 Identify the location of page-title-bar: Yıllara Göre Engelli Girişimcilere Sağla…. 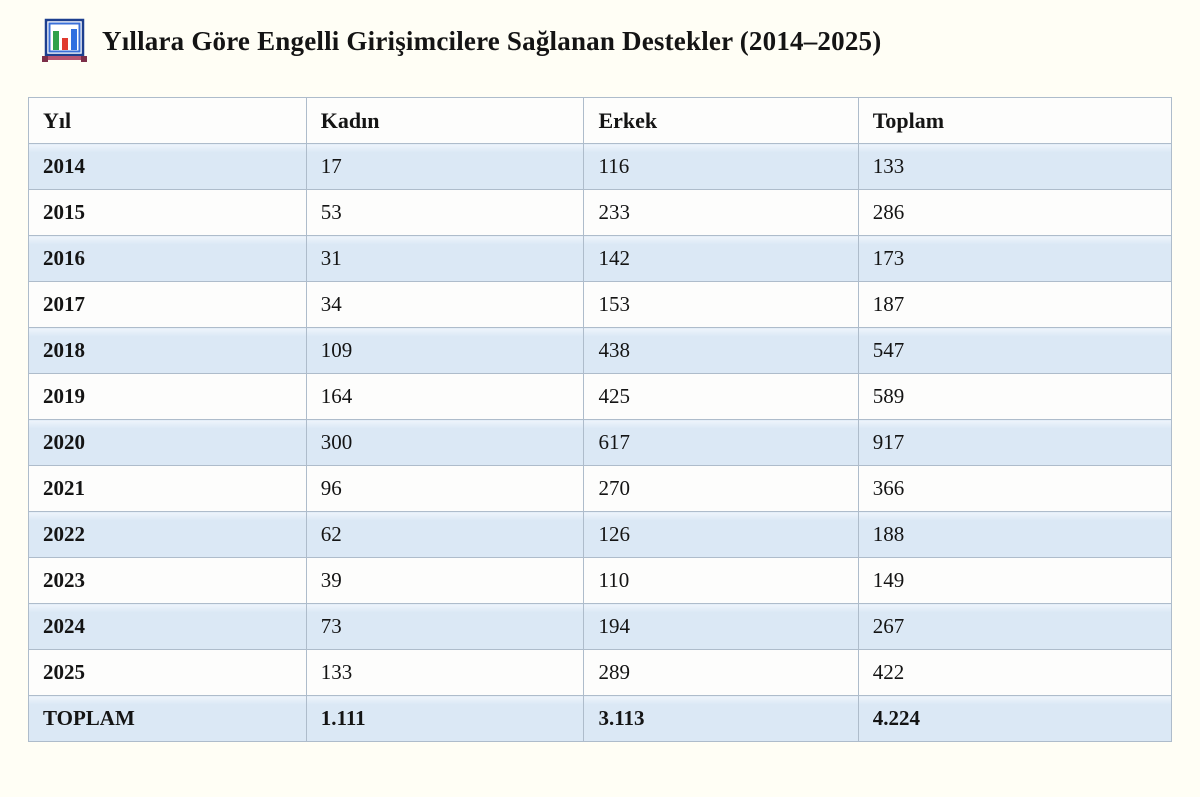
(460, 41).